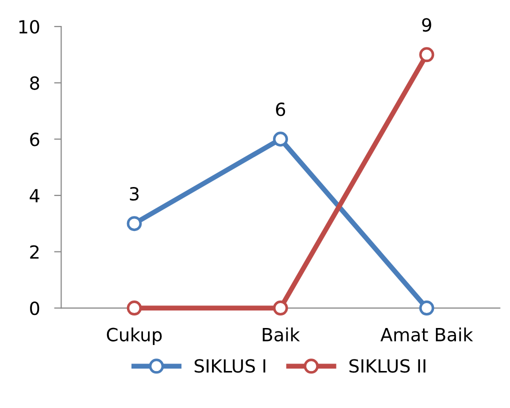 This screenshot has width=510, height=408. I want to click on data-label: 6, so click(281, 109).